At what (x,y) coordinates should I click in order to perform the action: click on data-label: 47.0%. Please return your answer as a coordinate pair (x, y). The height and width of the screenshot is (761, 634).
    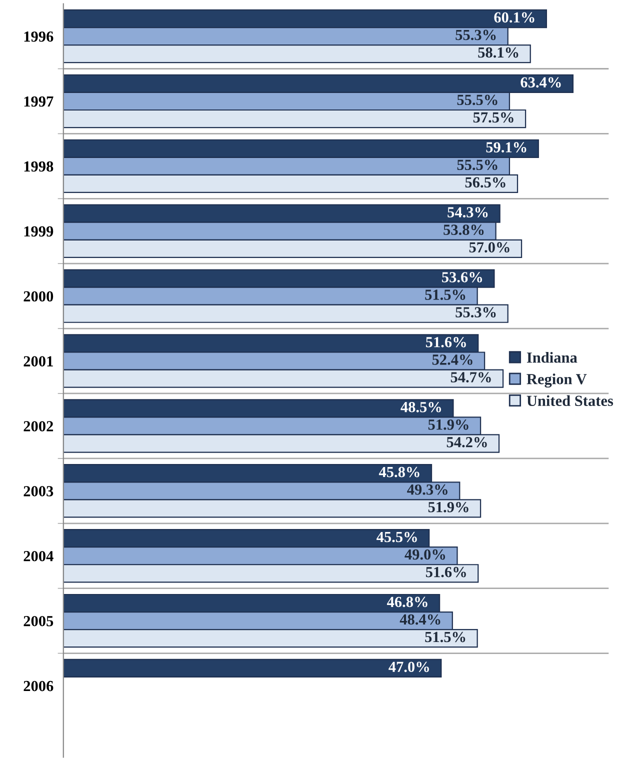
    Looking at the image, I should click on (408, 667).